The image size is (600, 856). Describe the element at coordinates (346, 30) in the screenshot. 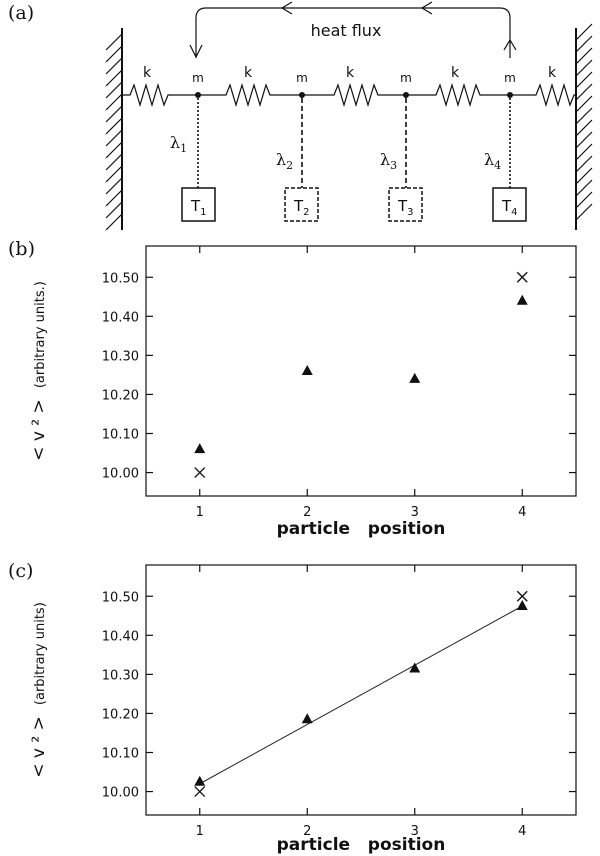

I see `heat-flux-label: heat flux` at that location.